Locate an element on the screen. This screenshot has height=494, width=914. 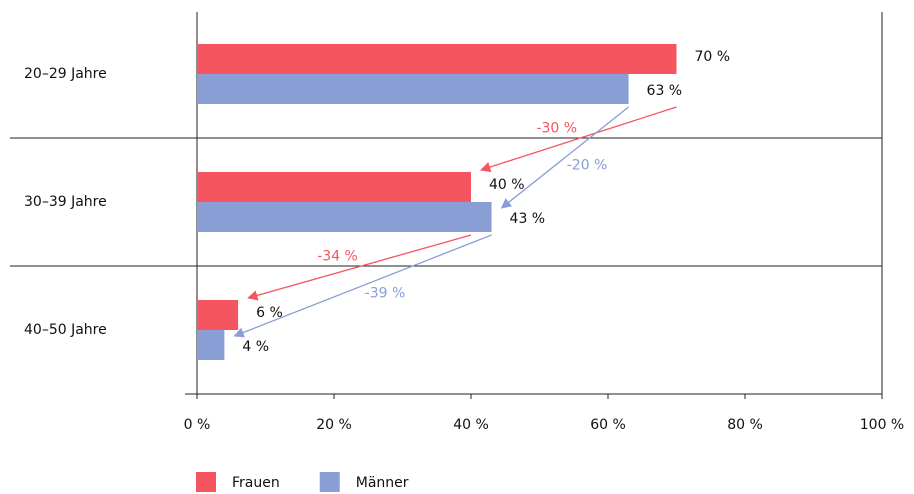
x-tick-label: 0 % is located at coordinates (197, 425).